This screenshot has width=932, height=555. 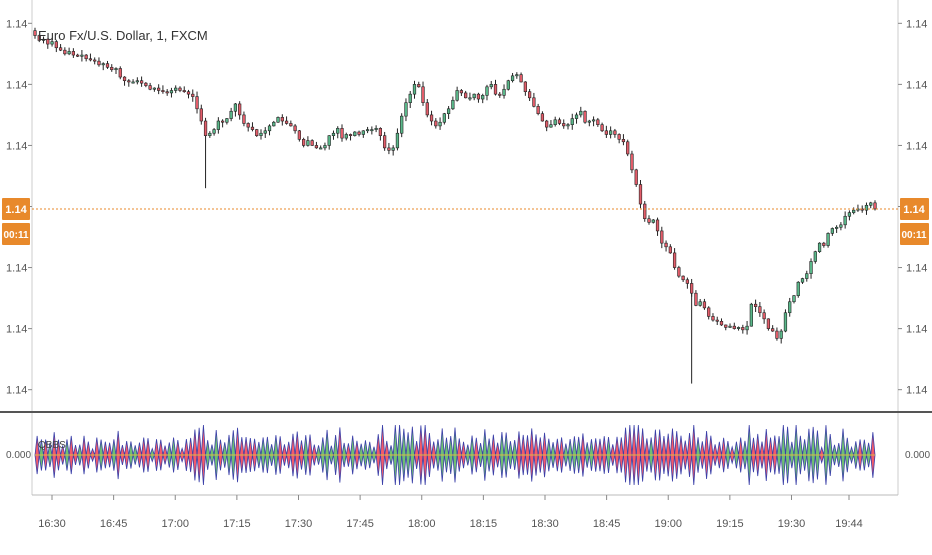 What do you see at coordinates (18, 455) in the screenshot?
I see `indicator-zero-label-left: 0.000` at bounding box center [18, 455].